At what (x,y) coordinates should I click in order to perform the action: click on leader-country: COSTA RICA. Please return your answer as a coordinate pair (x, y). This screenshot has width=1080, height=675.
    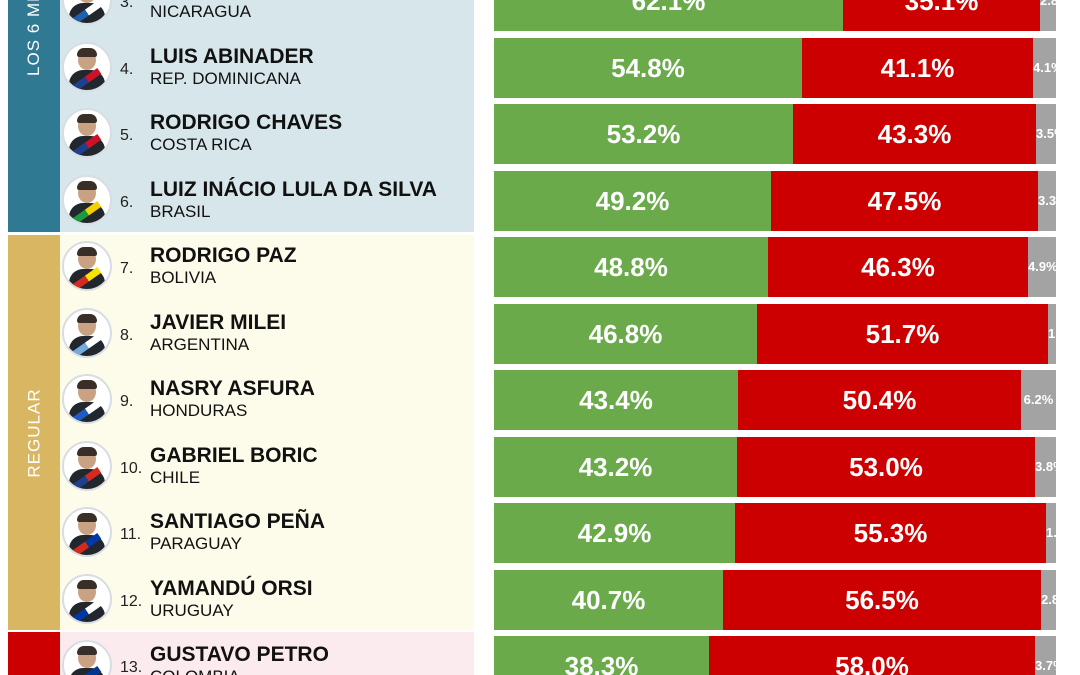
    Looking at the image, I should click on (201, 144).